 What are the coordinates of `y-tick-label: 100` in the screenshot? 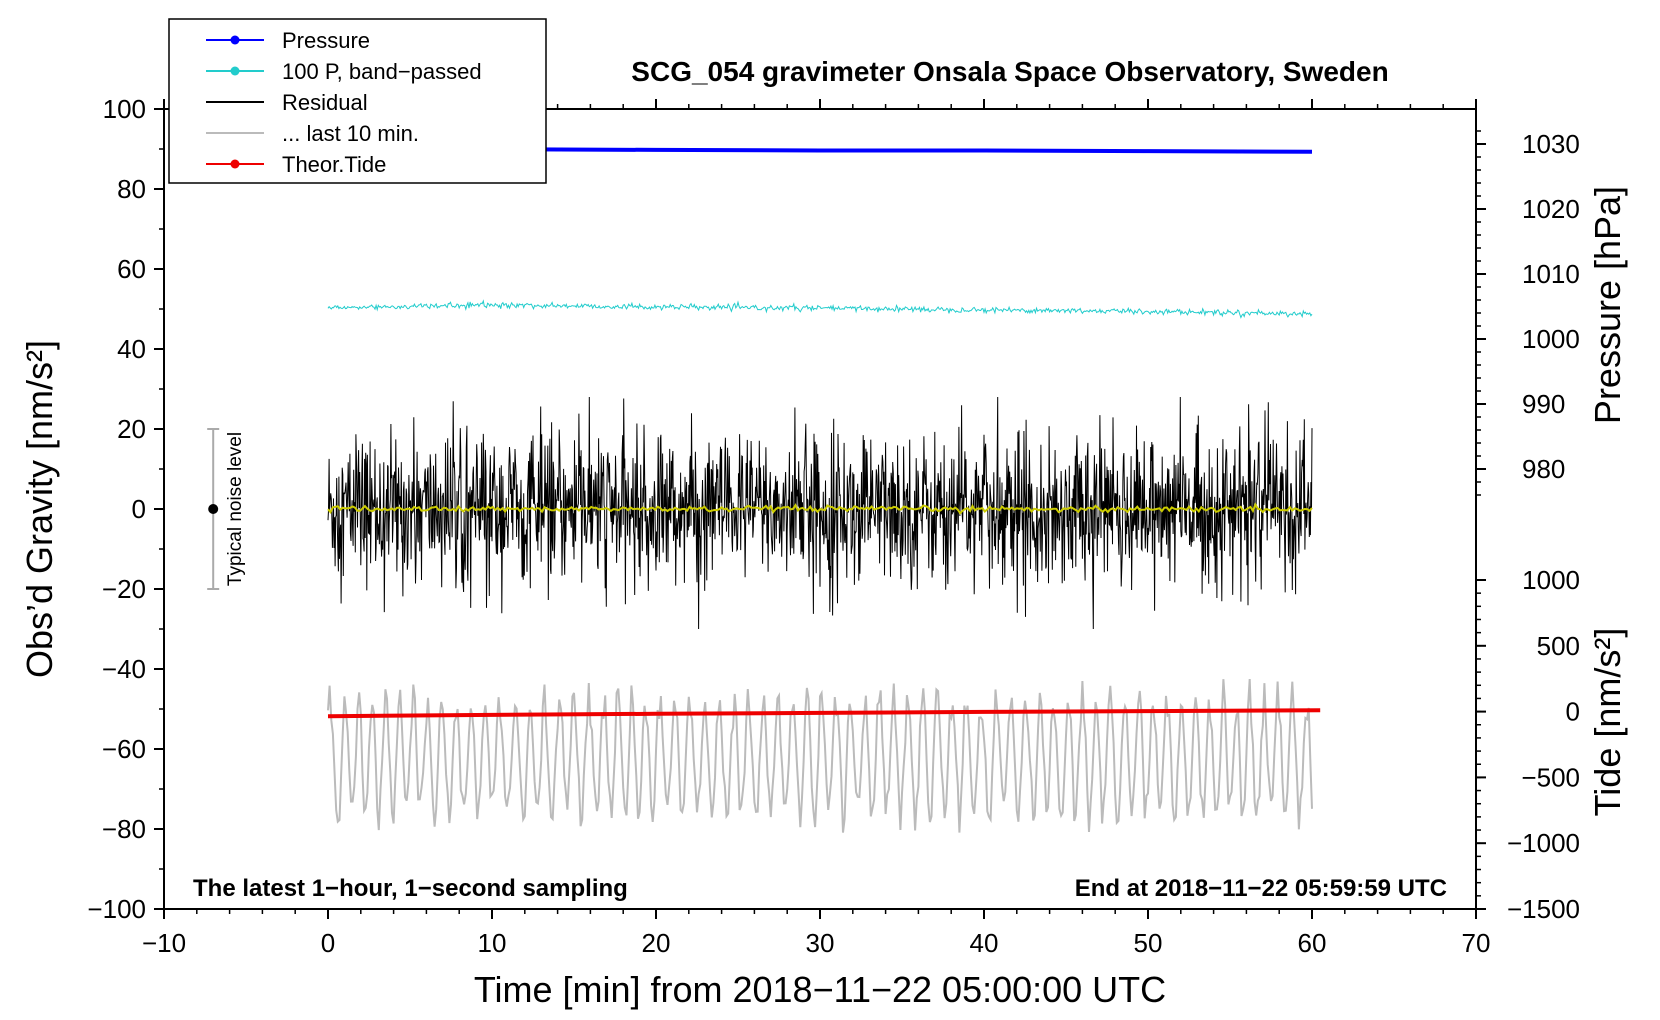 It's located at (124, 109).